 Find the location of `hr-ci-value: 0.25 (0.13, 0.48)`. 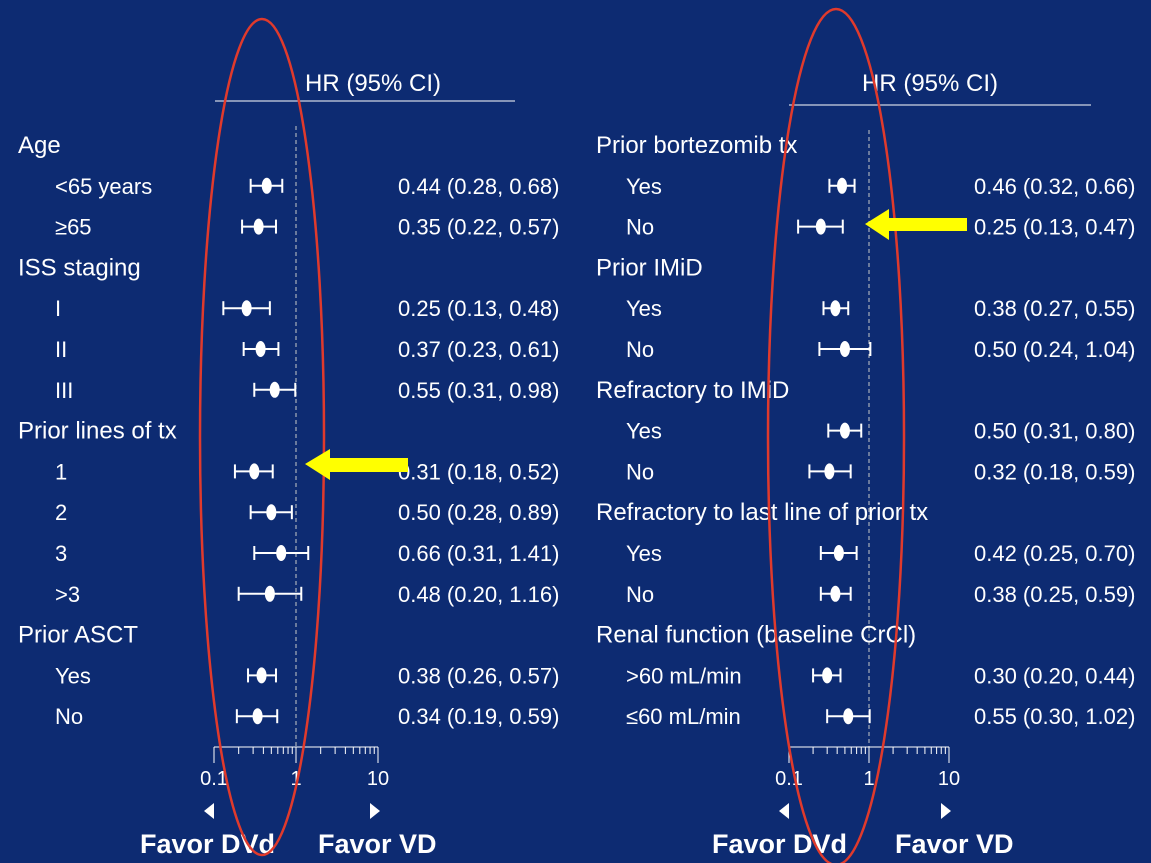

hr-ci-value: 0.25 (0.13, 0.48) is located at coordinates (478, 308).